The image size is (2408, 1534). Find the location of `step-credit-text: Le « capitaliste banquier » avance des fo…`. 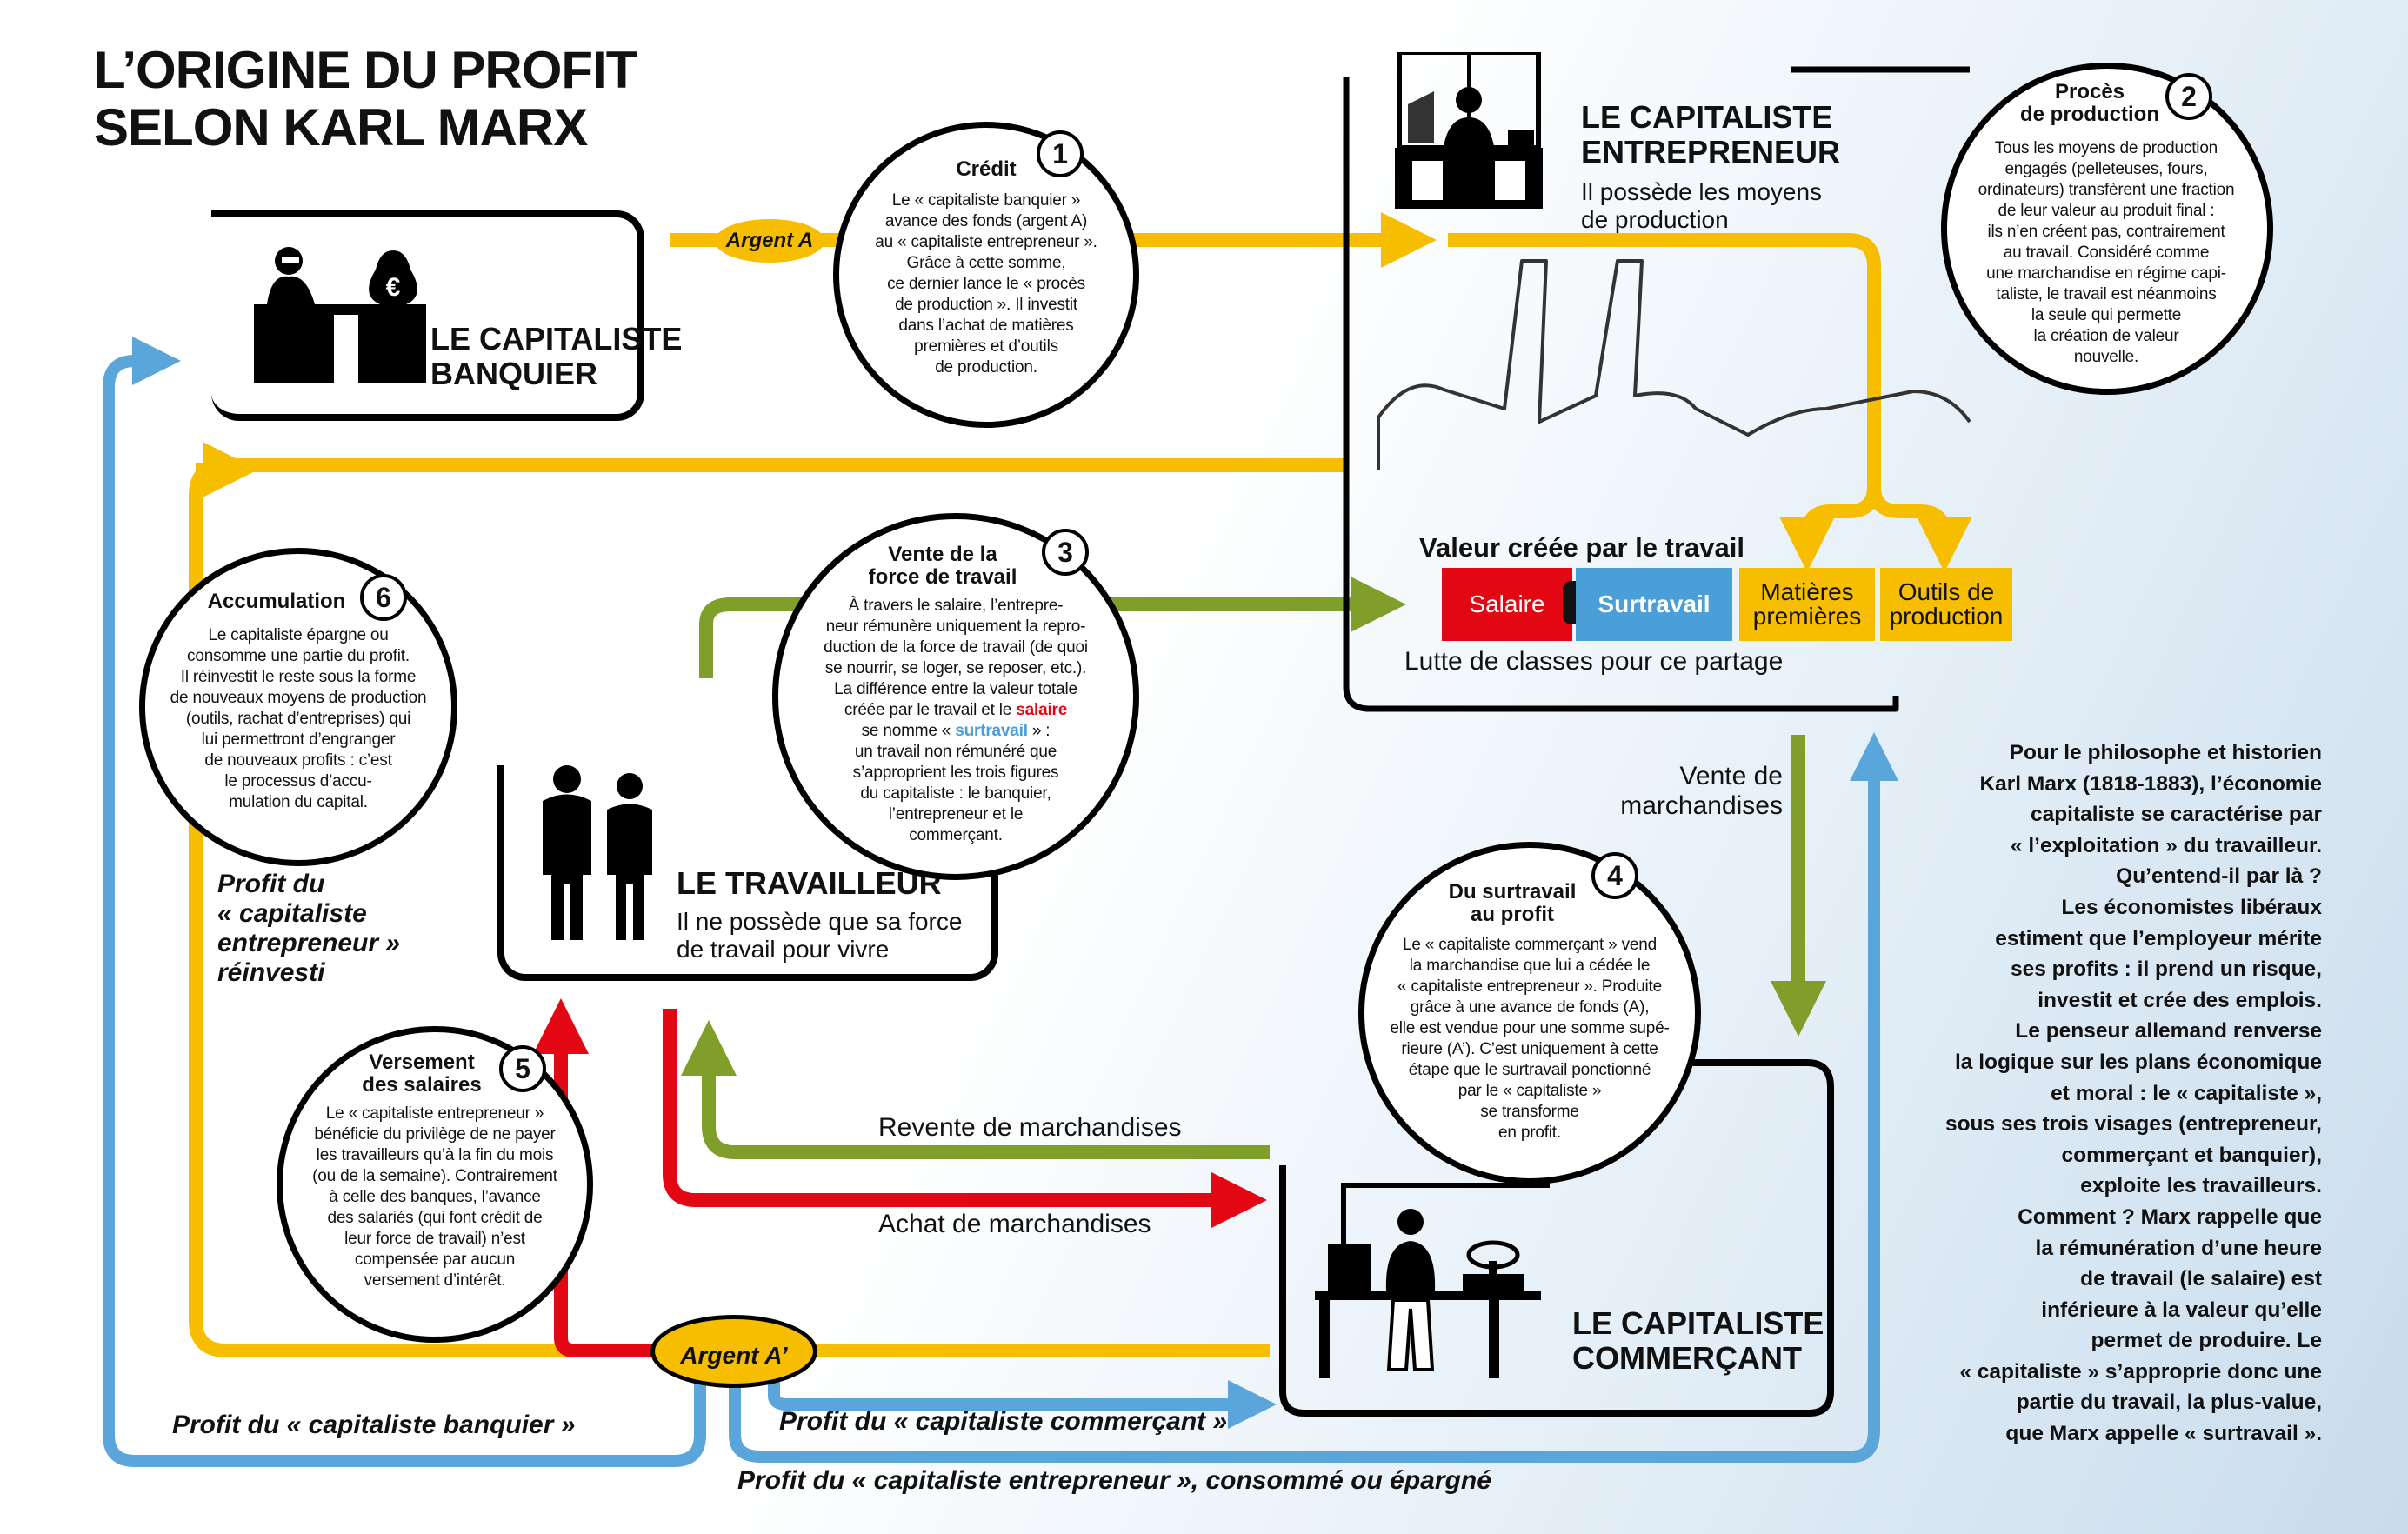

step-credit-text: Le « capitaliste banquier » avance des fo… is located at coordinates (986, 284).